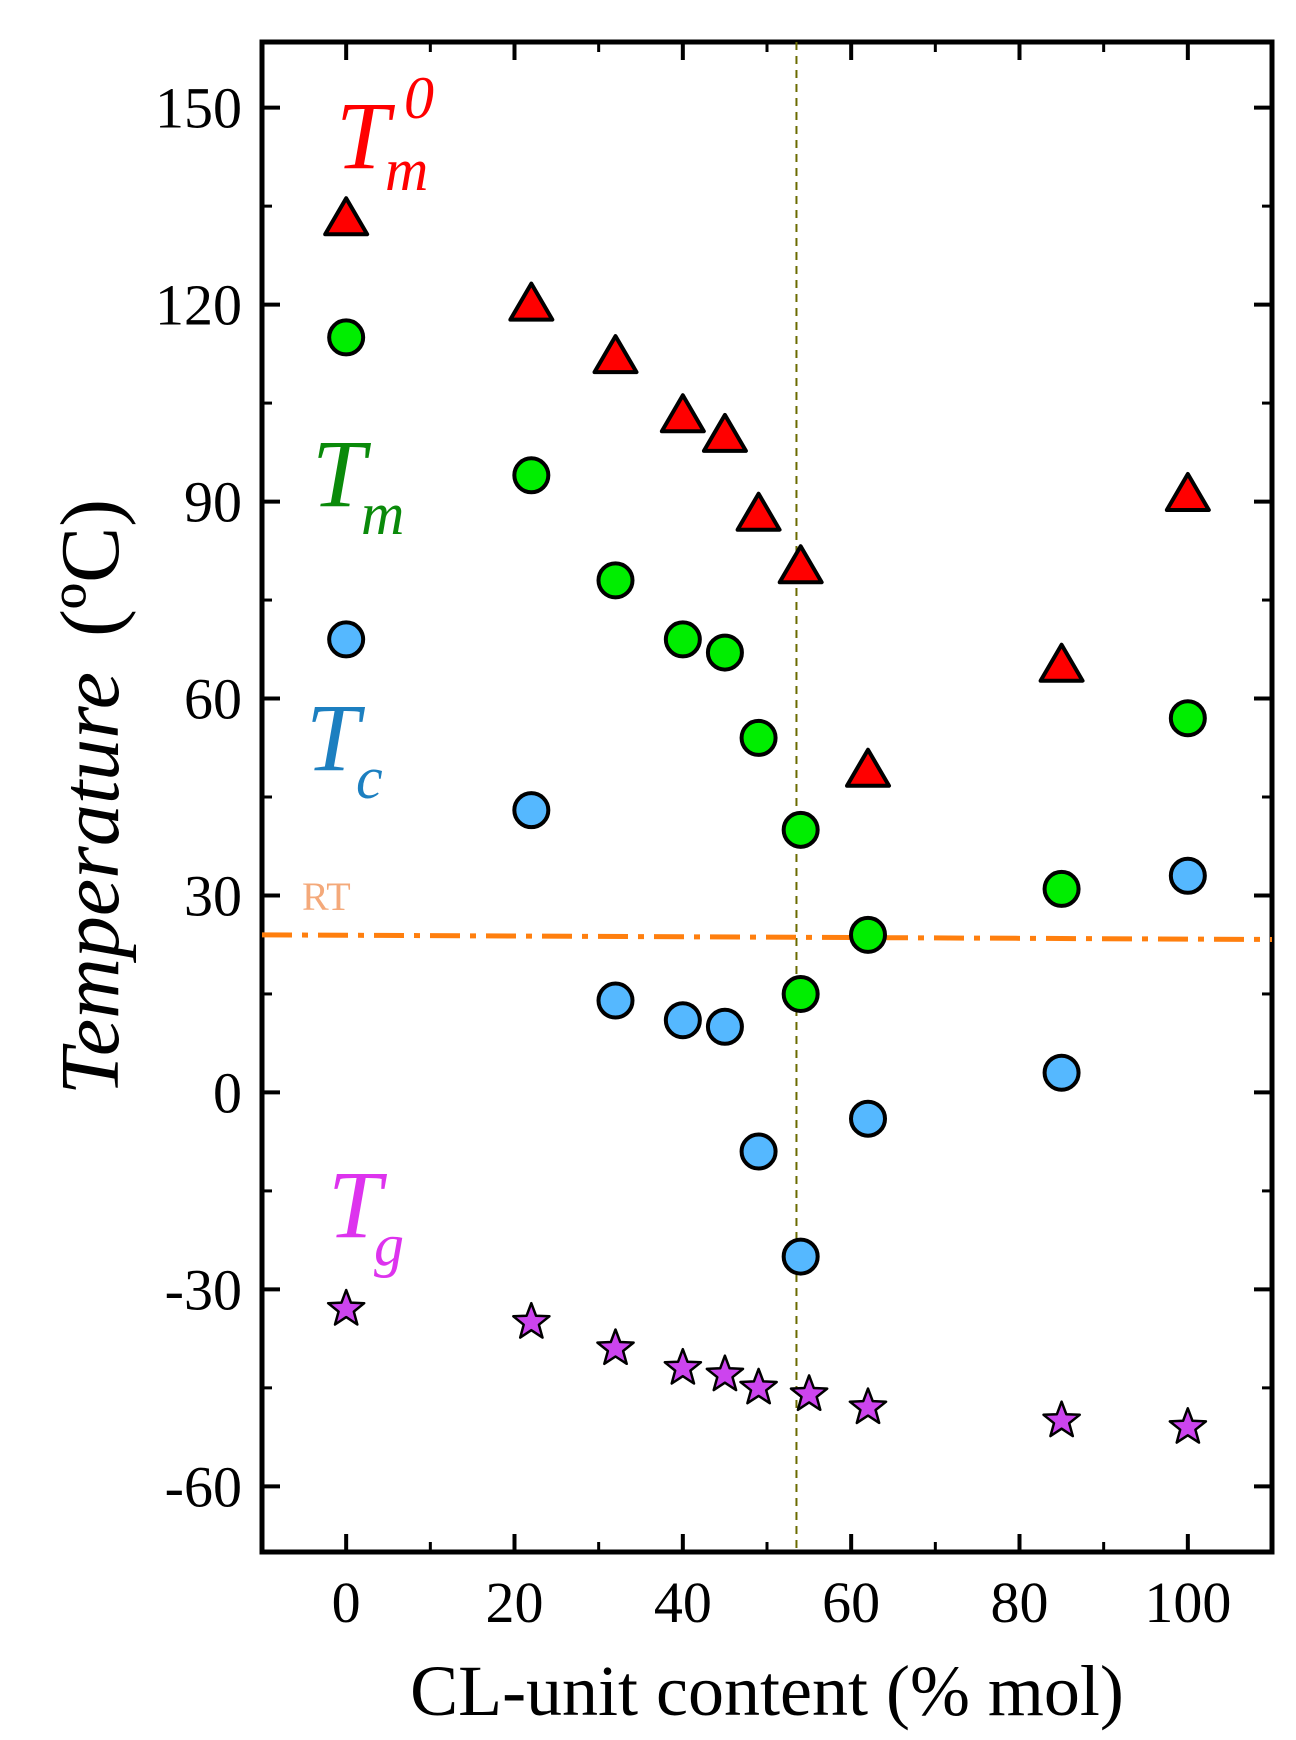 The height and width of the screenshot is (1740, 1296). I want to click on x-tick-label: 100, so click(1187, 1602).